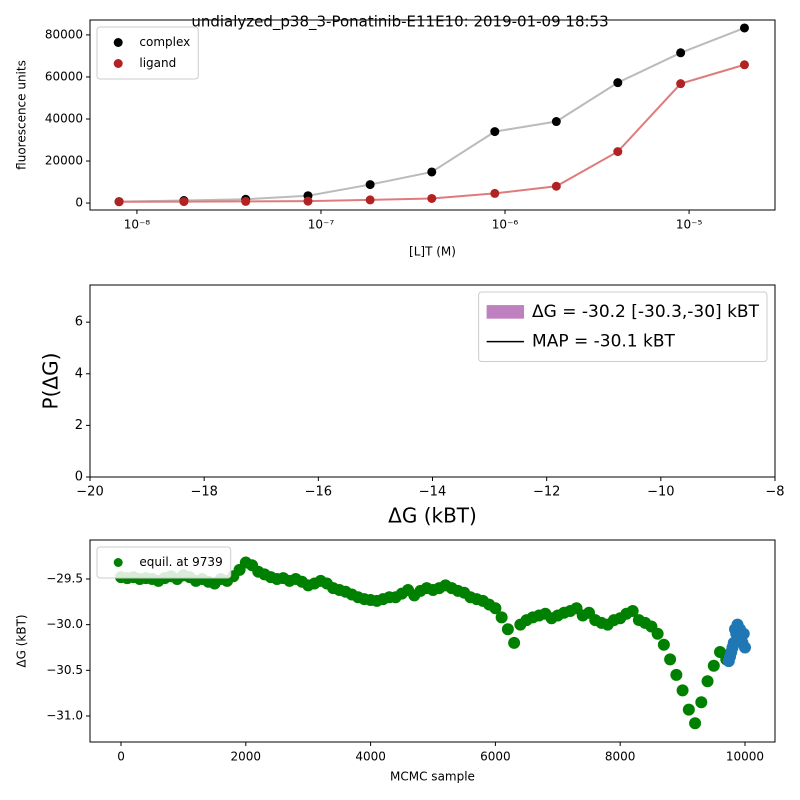  I want to click on x-tick-label: 10⁻⁵, so click(689, 225).